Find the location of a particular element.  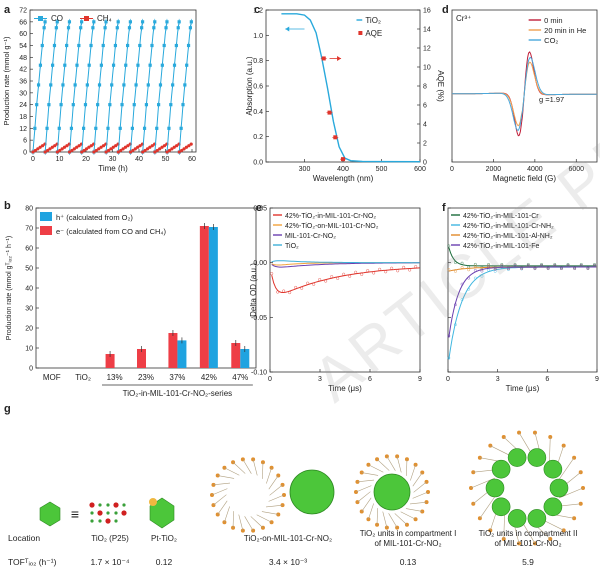

b-ytick-label: 20 is located at coordinates (29, 329).